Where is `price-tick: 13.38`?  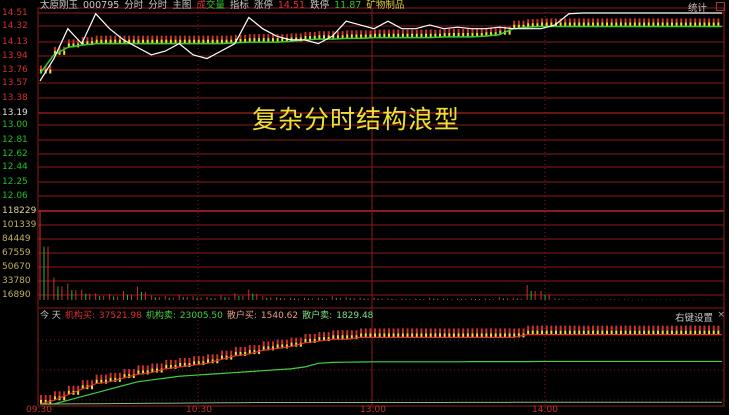 price-tick: 13.38 is located at coordinates (15, 98).